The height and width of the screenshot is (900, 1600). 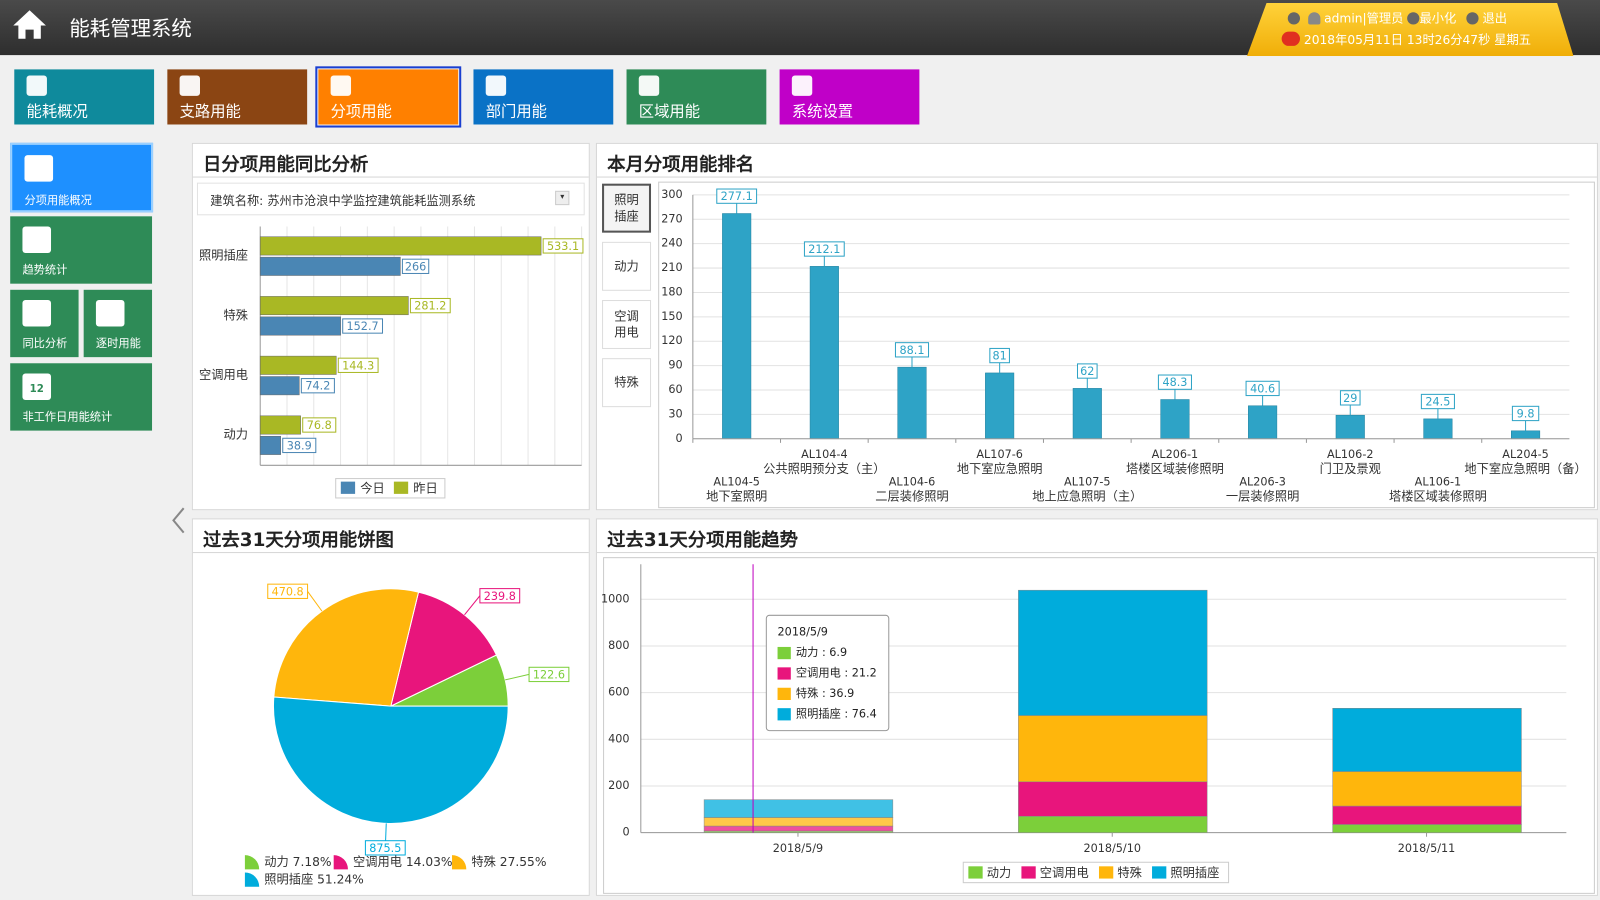 What do you see at coordinates (864, 672) in the screenshot?
I see `tooltip-value: 21.2` at bounding box center [864, 672].